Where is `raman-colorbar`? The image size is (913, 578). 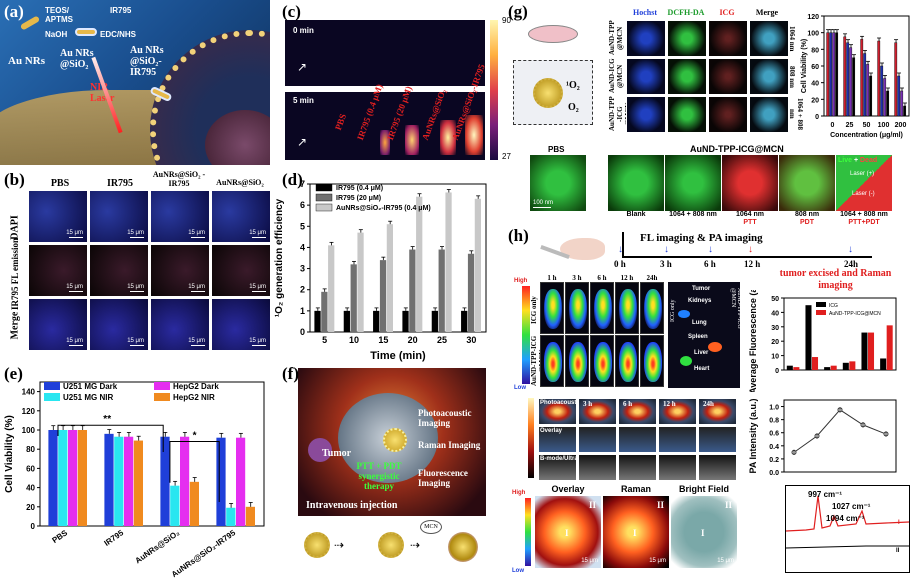
raman-colorbar is located at coordinates (528, 532).